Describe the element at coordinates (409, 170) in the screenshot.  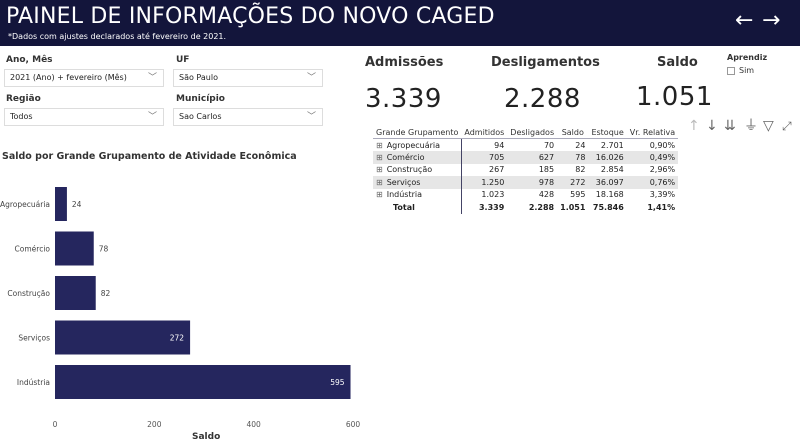
I see `row-label-text: Construção` at that location.